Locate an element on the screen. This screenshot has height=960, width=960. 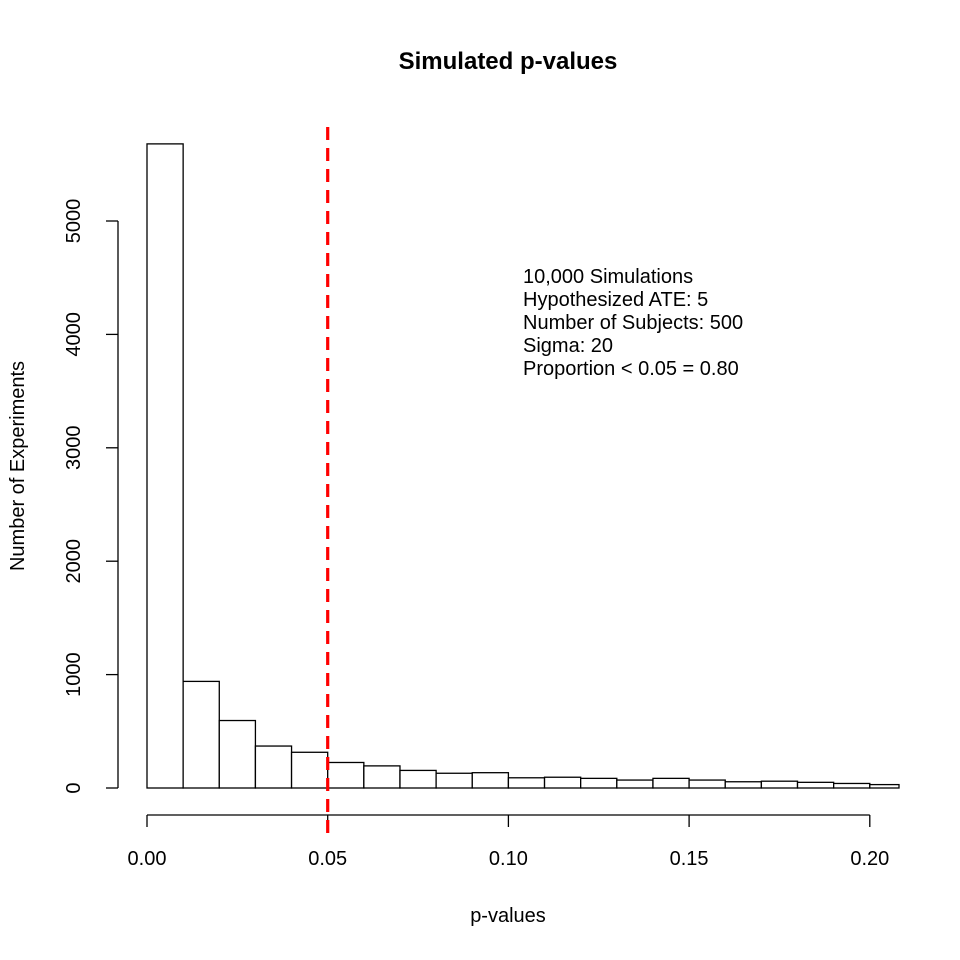
y-axis-label: Number of Experiments is located at coordinates (18, 466).